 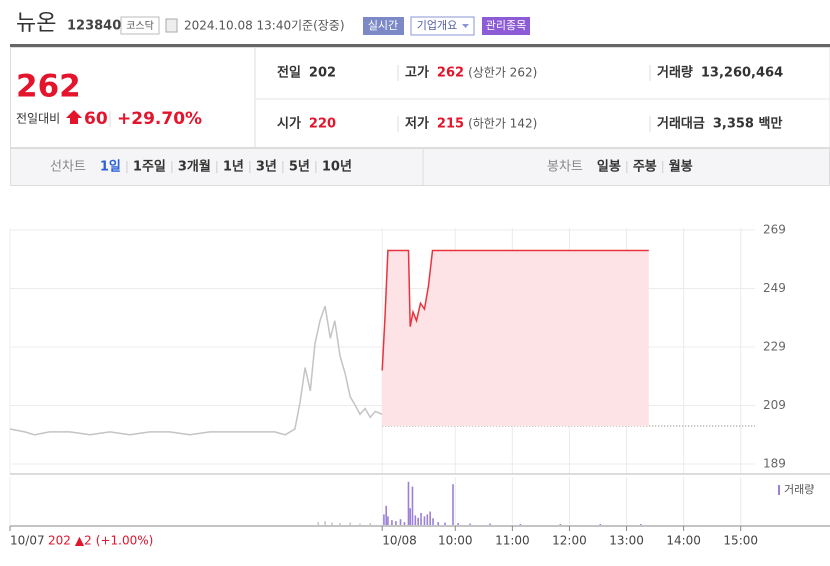 What do you see at coordinates (74, 117) in the screenshot?
I see `up-icon` at bounding box center [74, 117].